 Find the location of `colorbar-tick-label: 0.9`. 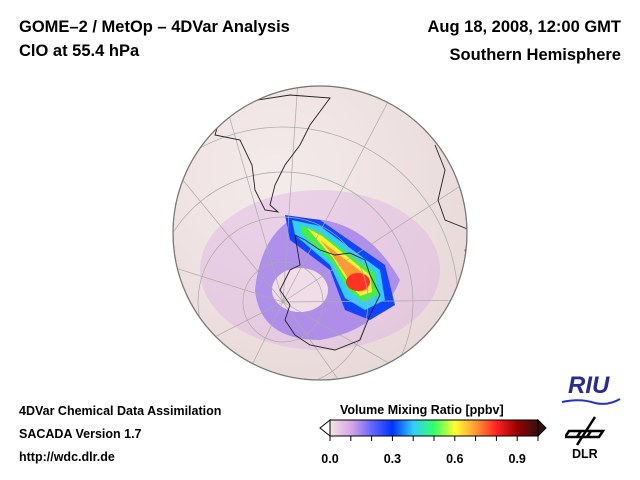

colorbar-tick-label: 0.9 is located at coordinates (517, 459).